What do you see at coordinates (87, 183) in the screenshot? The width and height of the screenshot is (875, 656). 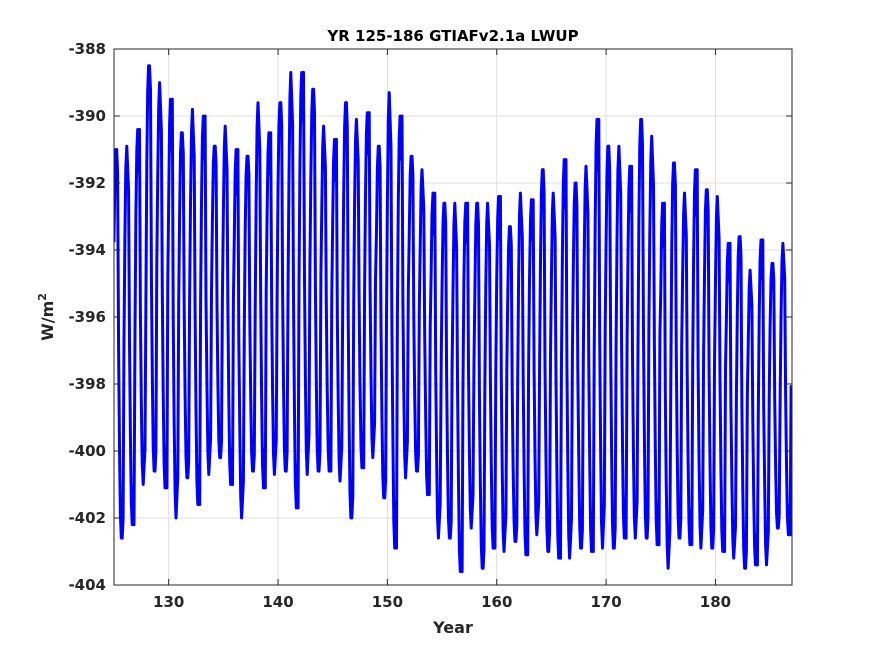 I see `y-tick-label: -392` at bounding box center [87, 183].